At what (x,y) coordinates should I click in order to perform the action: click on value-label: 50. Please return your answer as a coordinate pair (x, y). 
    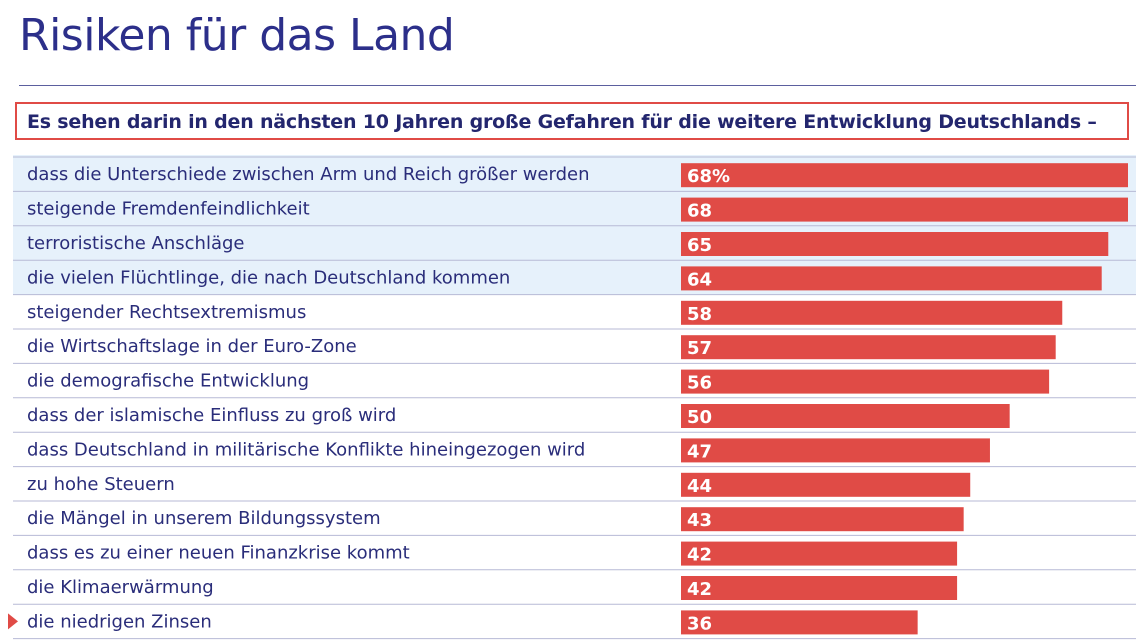
    Looking at the image, I should click on (699, 417).